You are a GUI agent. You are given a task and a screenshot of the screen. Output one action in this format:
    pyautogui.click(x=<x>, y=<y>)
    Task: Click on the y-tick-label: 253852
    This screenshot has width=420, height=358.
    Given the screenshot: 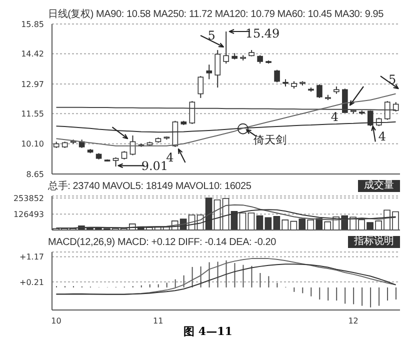 What is the action you would take?
    pyautogui.click(x=28, y=198)
    